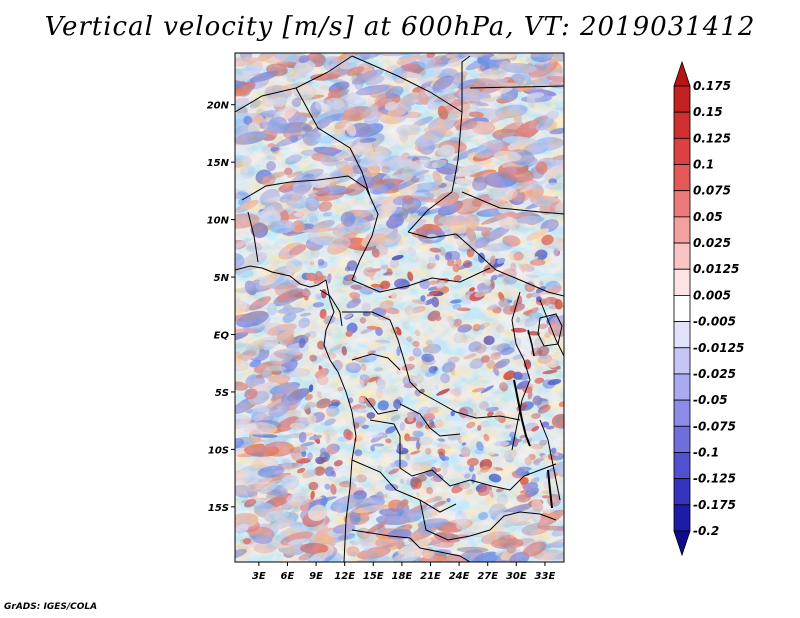  What do you see at coordinates (712, 86) in the screenshot?
I see `colorbar-label: 0.175` at bounding box center [712, 86].